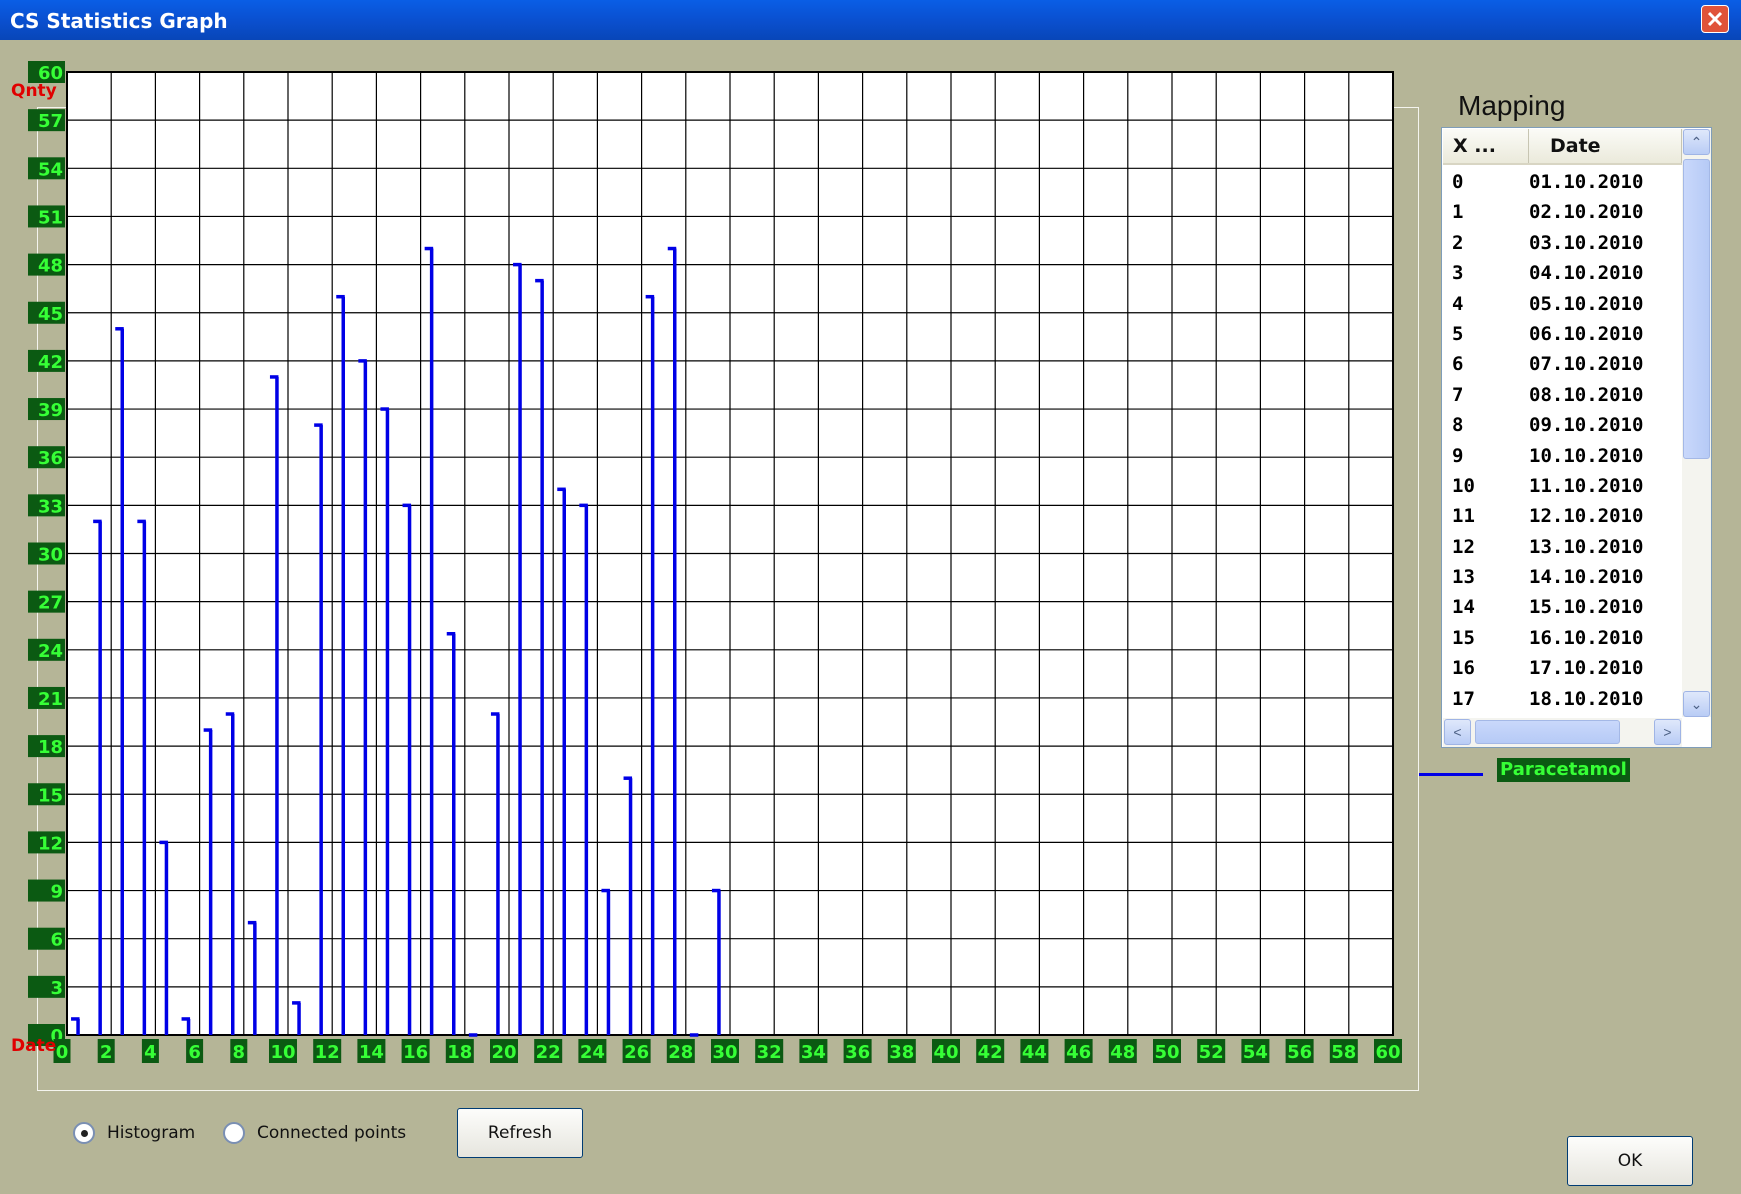 The height and width of the screenshot is (1194, 1741). I want to click on mapping-row: 12 13.10.2010, so click(1562, 546).